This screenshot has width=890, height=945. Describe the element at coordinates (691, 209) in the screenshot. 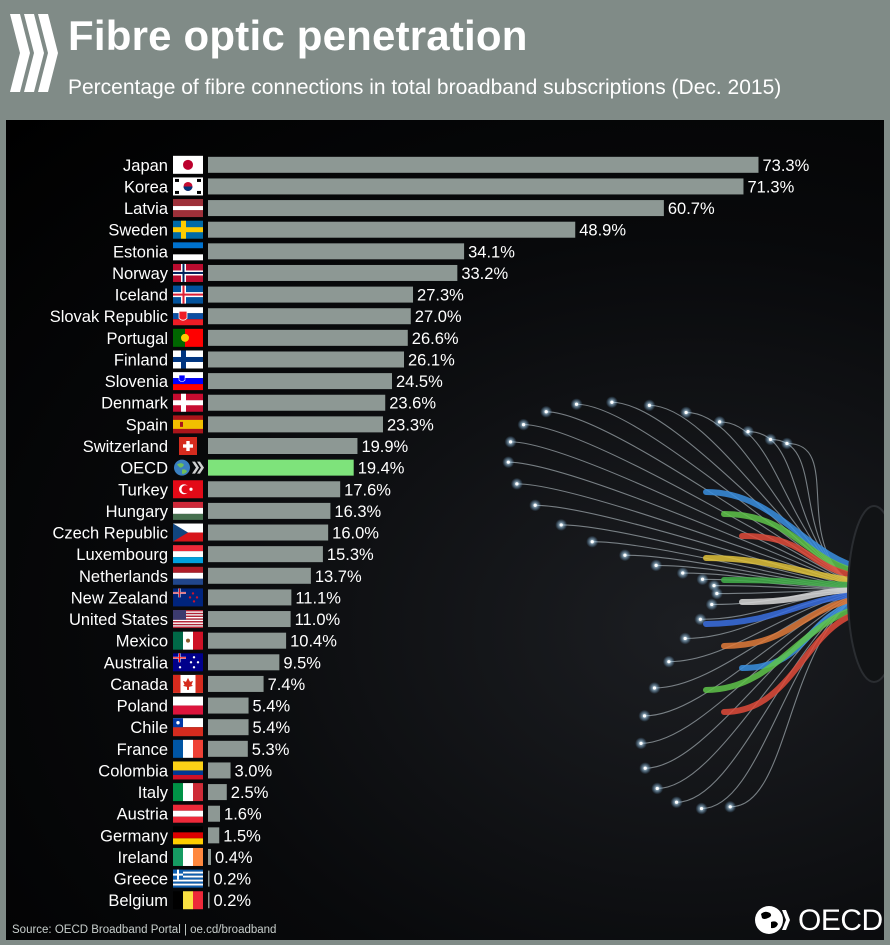

I see `value-label-latvia: 60.7%` at that location.